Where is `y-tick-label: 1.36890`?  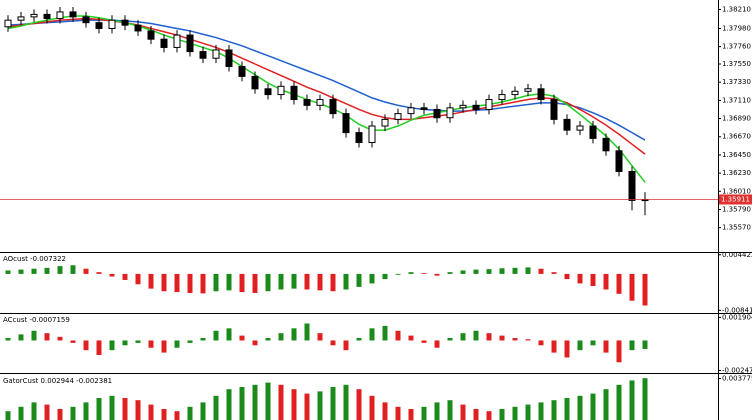
y-tick-label: 1.36890 is located at coordinates (736, 119).